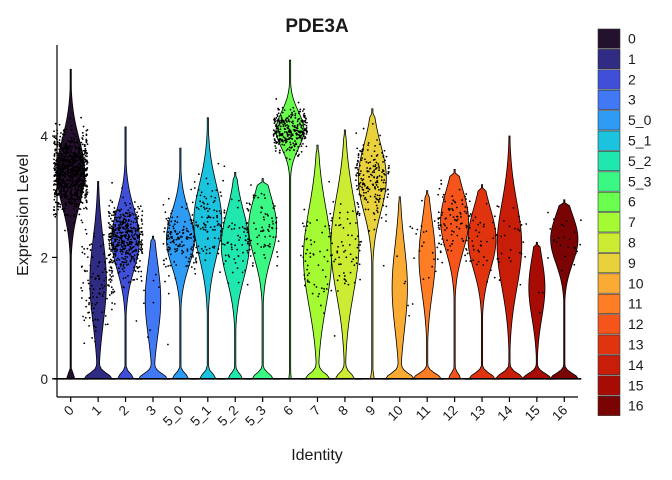 This screenshot has height=480, width=672. Describe the element at coordinates (44, 136) in the screenshot. I see `y-tick-label: 4` at that location.